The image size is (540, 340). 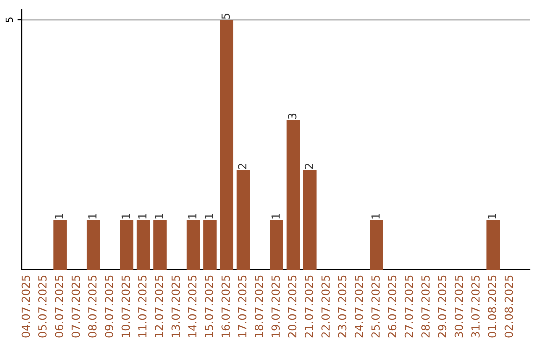 What do you see at coordinates (259, 307) in the screenshot?
I see `x-tick-label: 18.07.2025` at bounding box center [259, 307].